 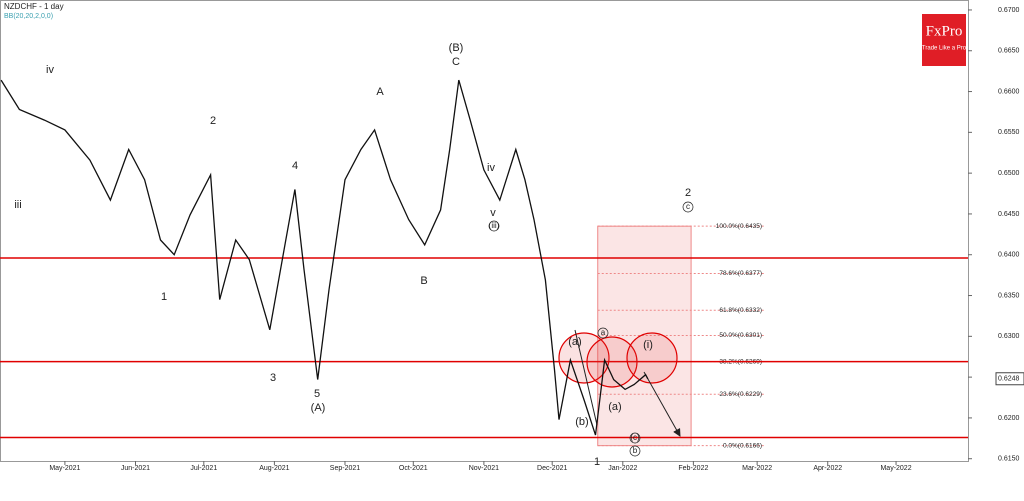 What do you see at coordinates (895, 468) in the screenshot?
I see `x-tick-label: May-2022` at bounding box center [895, 468].